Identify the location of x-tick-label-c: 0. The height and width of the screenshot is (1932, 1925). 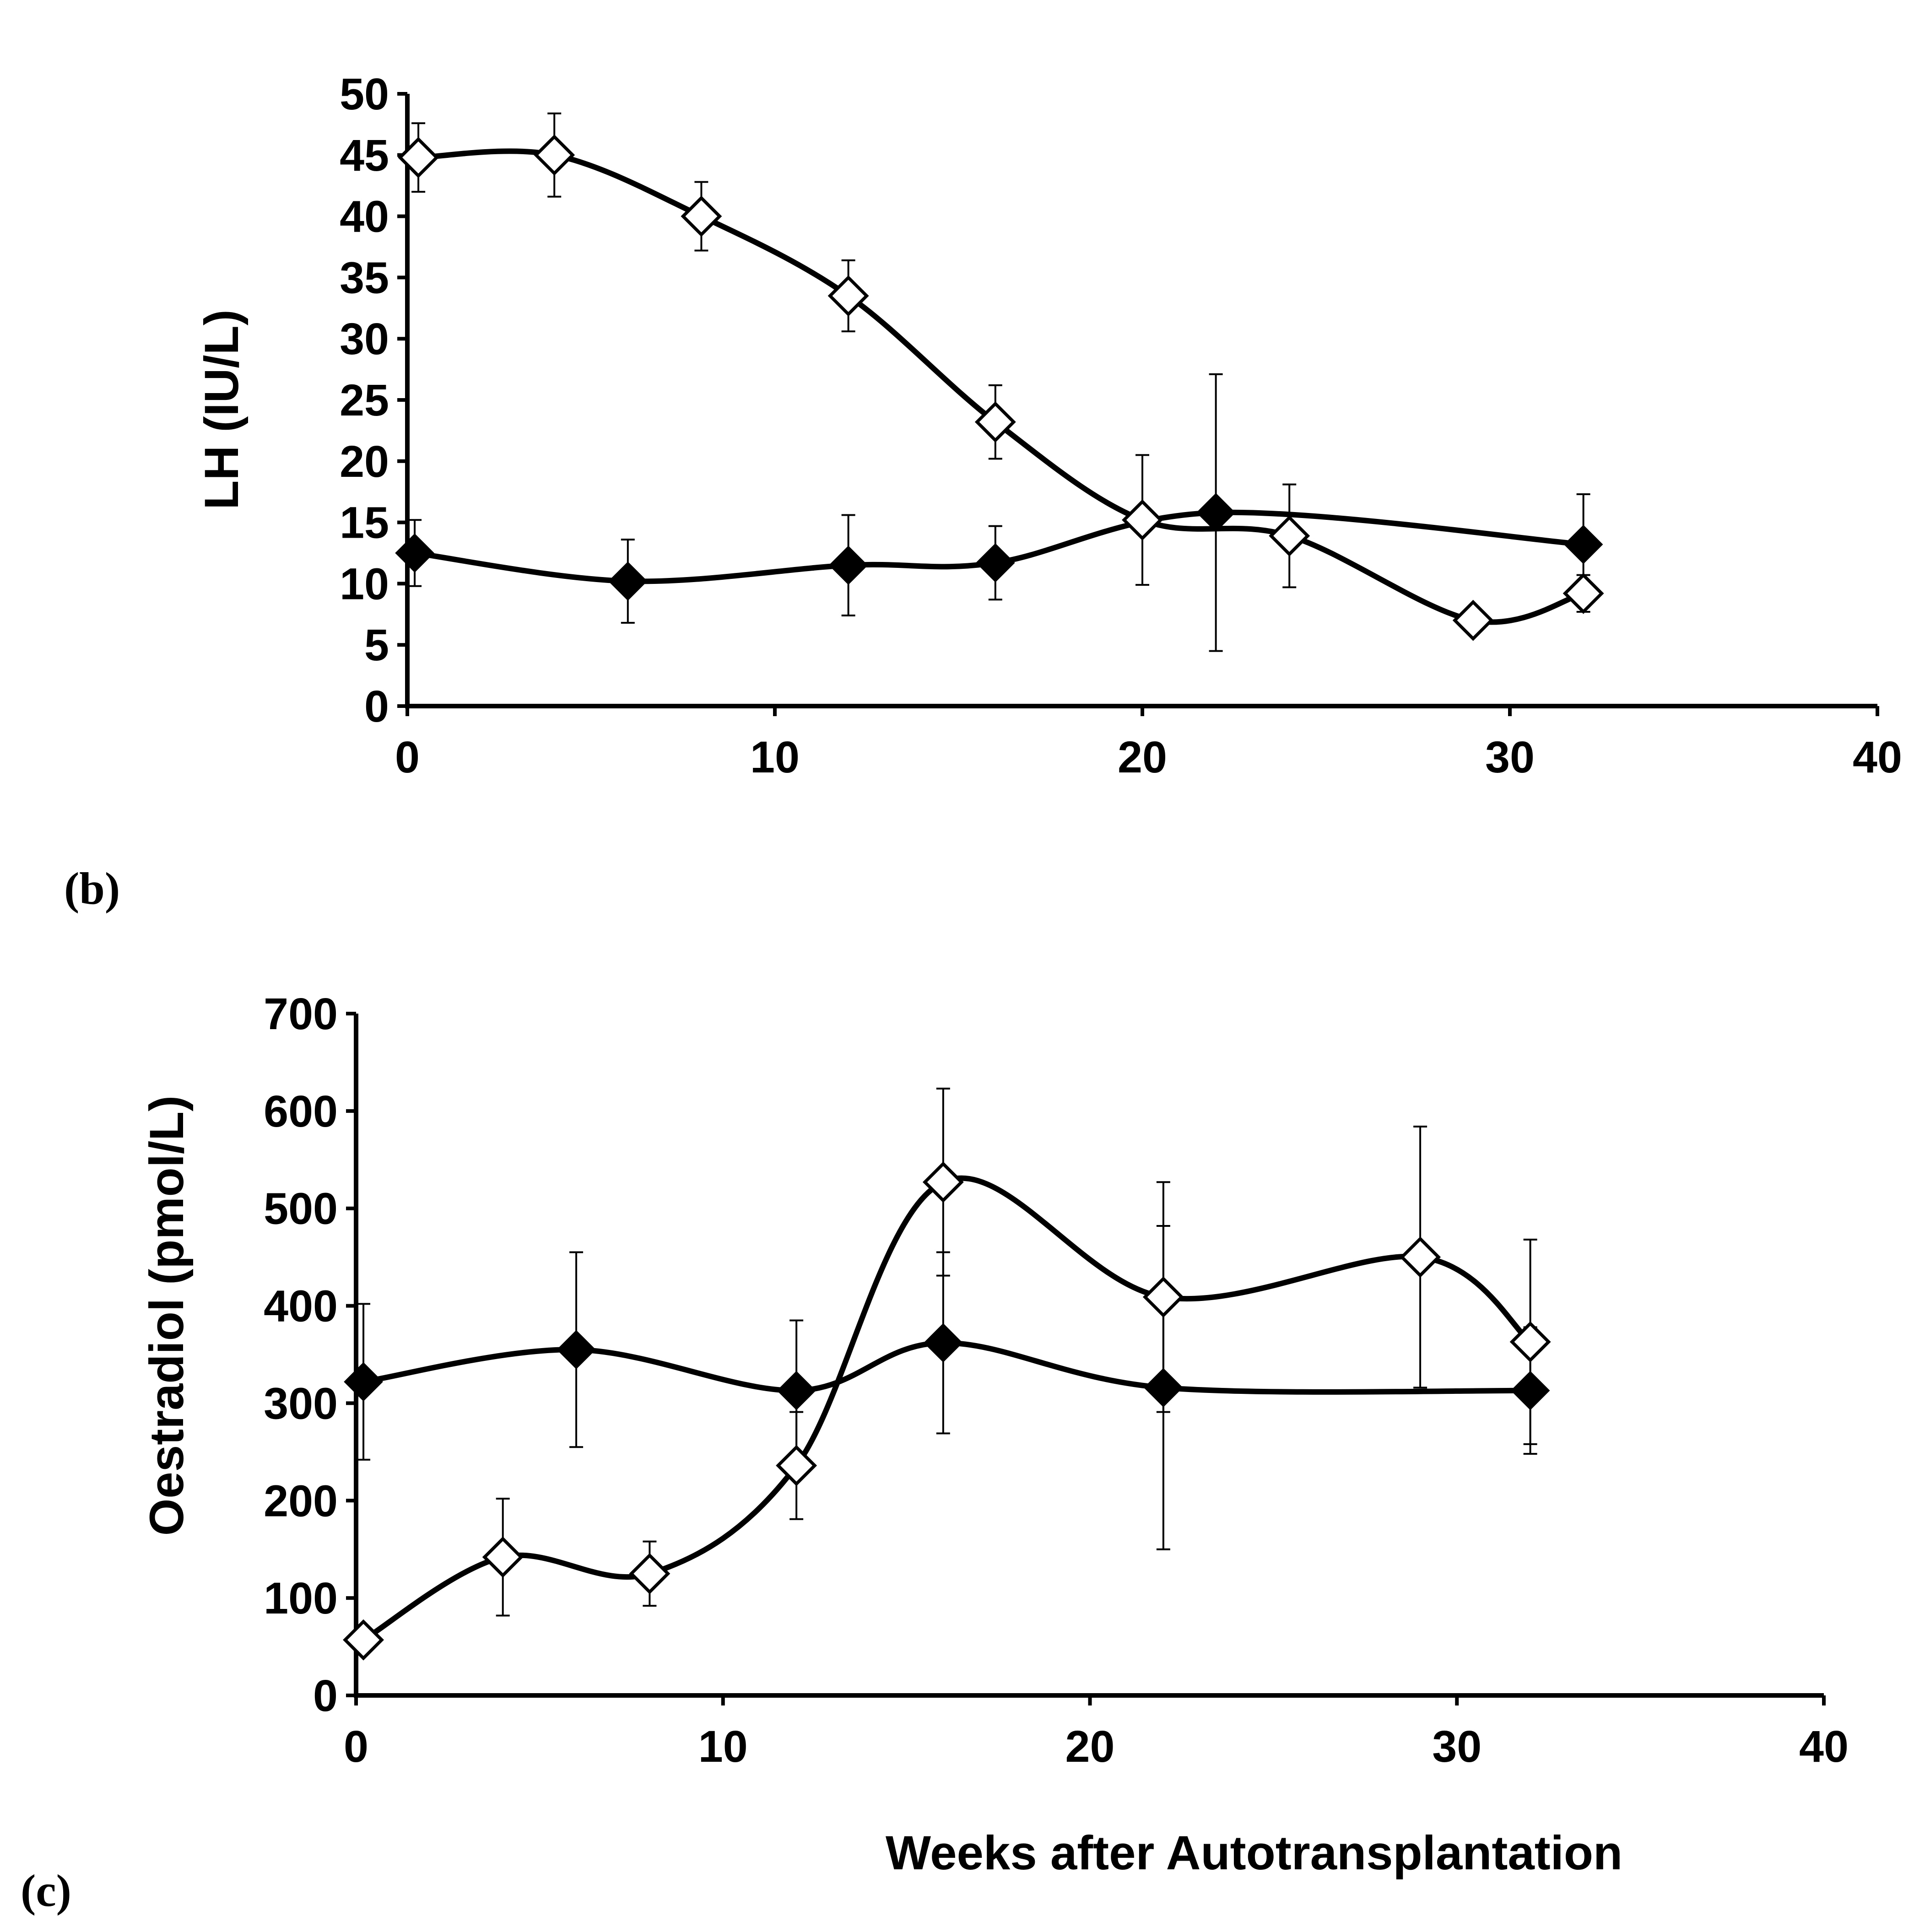
(356, 1747).